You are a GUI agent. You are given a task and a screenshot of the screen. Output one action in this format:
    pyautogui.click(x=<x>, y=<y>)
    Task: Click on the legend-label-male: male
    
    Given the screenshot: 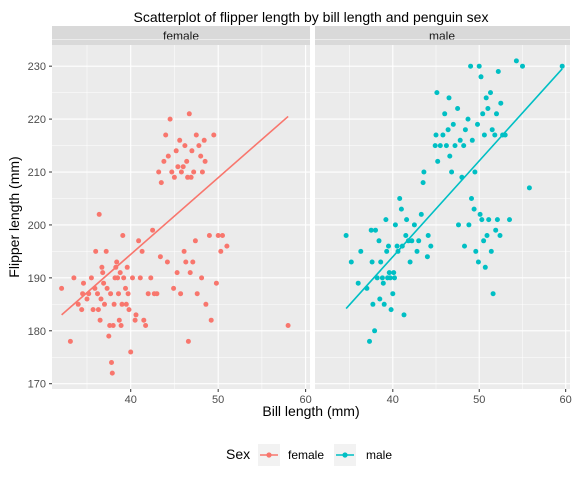 What is the action you would take?
    pyautogui.click(x=379, y=455)
    